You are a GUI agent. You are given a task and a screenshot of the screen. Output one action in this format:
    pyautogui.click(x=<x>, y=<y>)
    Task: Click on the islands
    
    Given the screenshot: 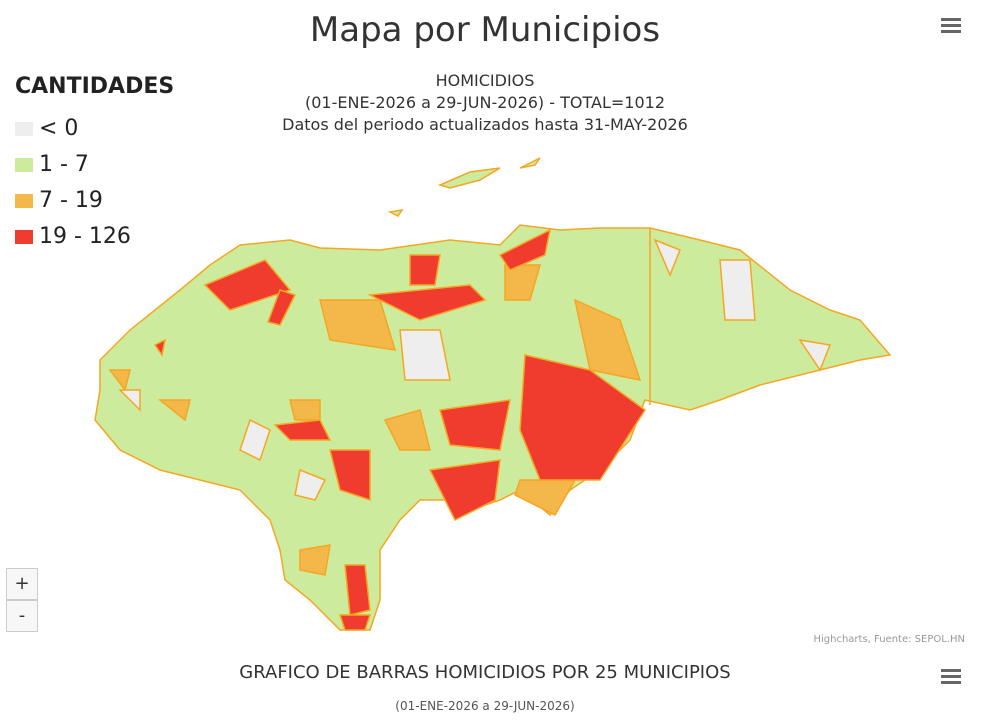 What is the action you would take?
    pyautogui.click(x=464, y=187)
    